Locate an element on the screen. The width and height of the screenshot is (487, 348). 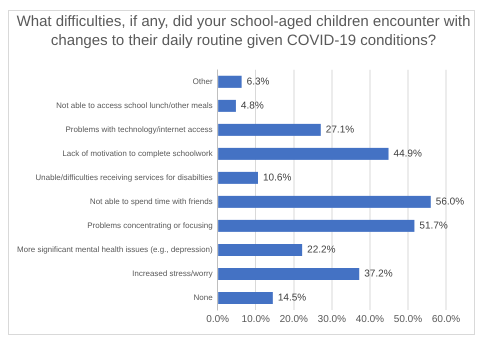
x-tick-label: 30.0% is located at coordinates (332, 319).